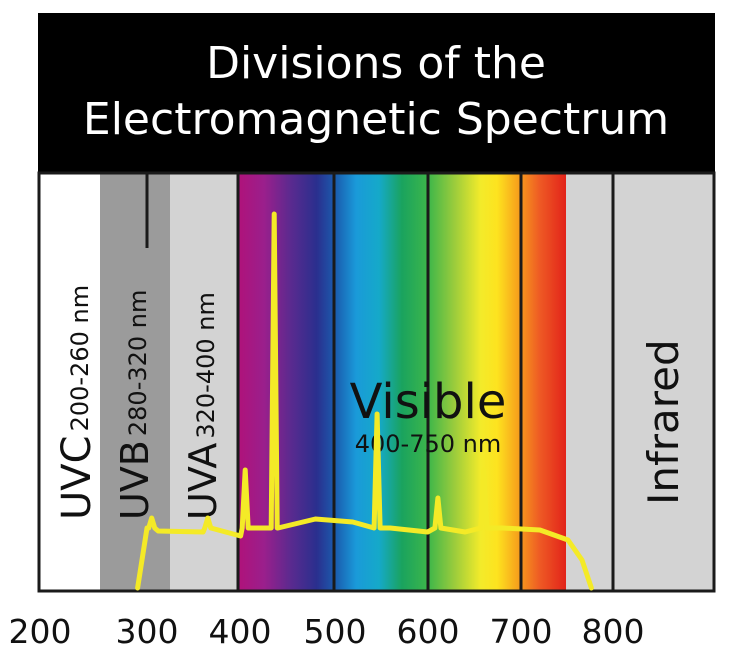 Image resolution: width=740 pixels, height=664 pixels. Describe the element at coordinates (521, 631) in the screenshot. I see `tick-label: 700` at that location.